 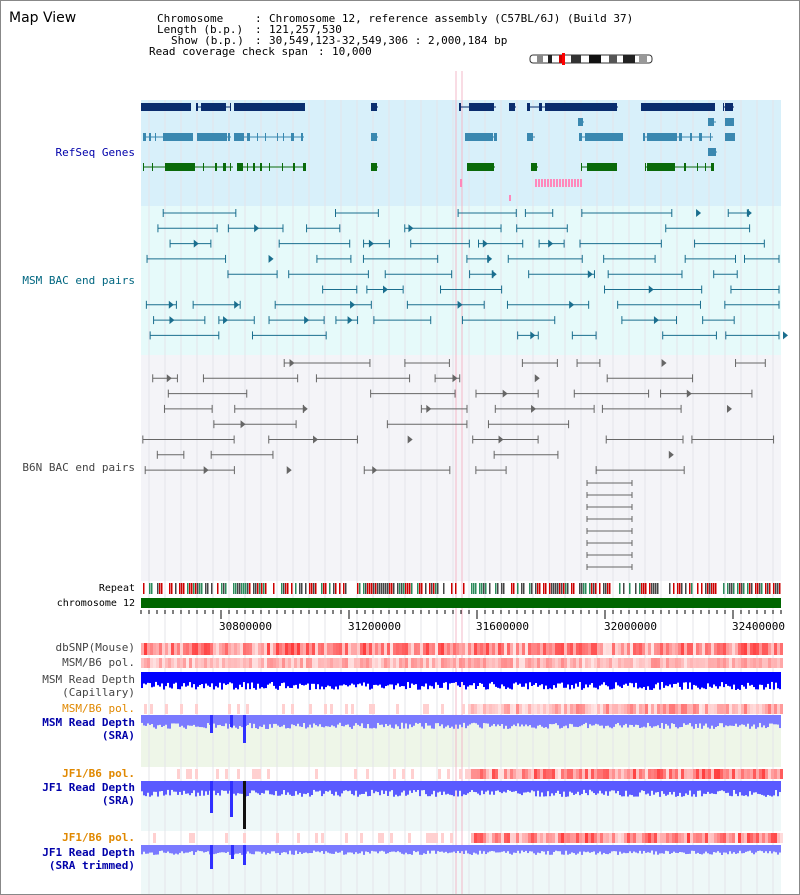 I want to click on msm-bac-arrow, so click(x=371, y=243).